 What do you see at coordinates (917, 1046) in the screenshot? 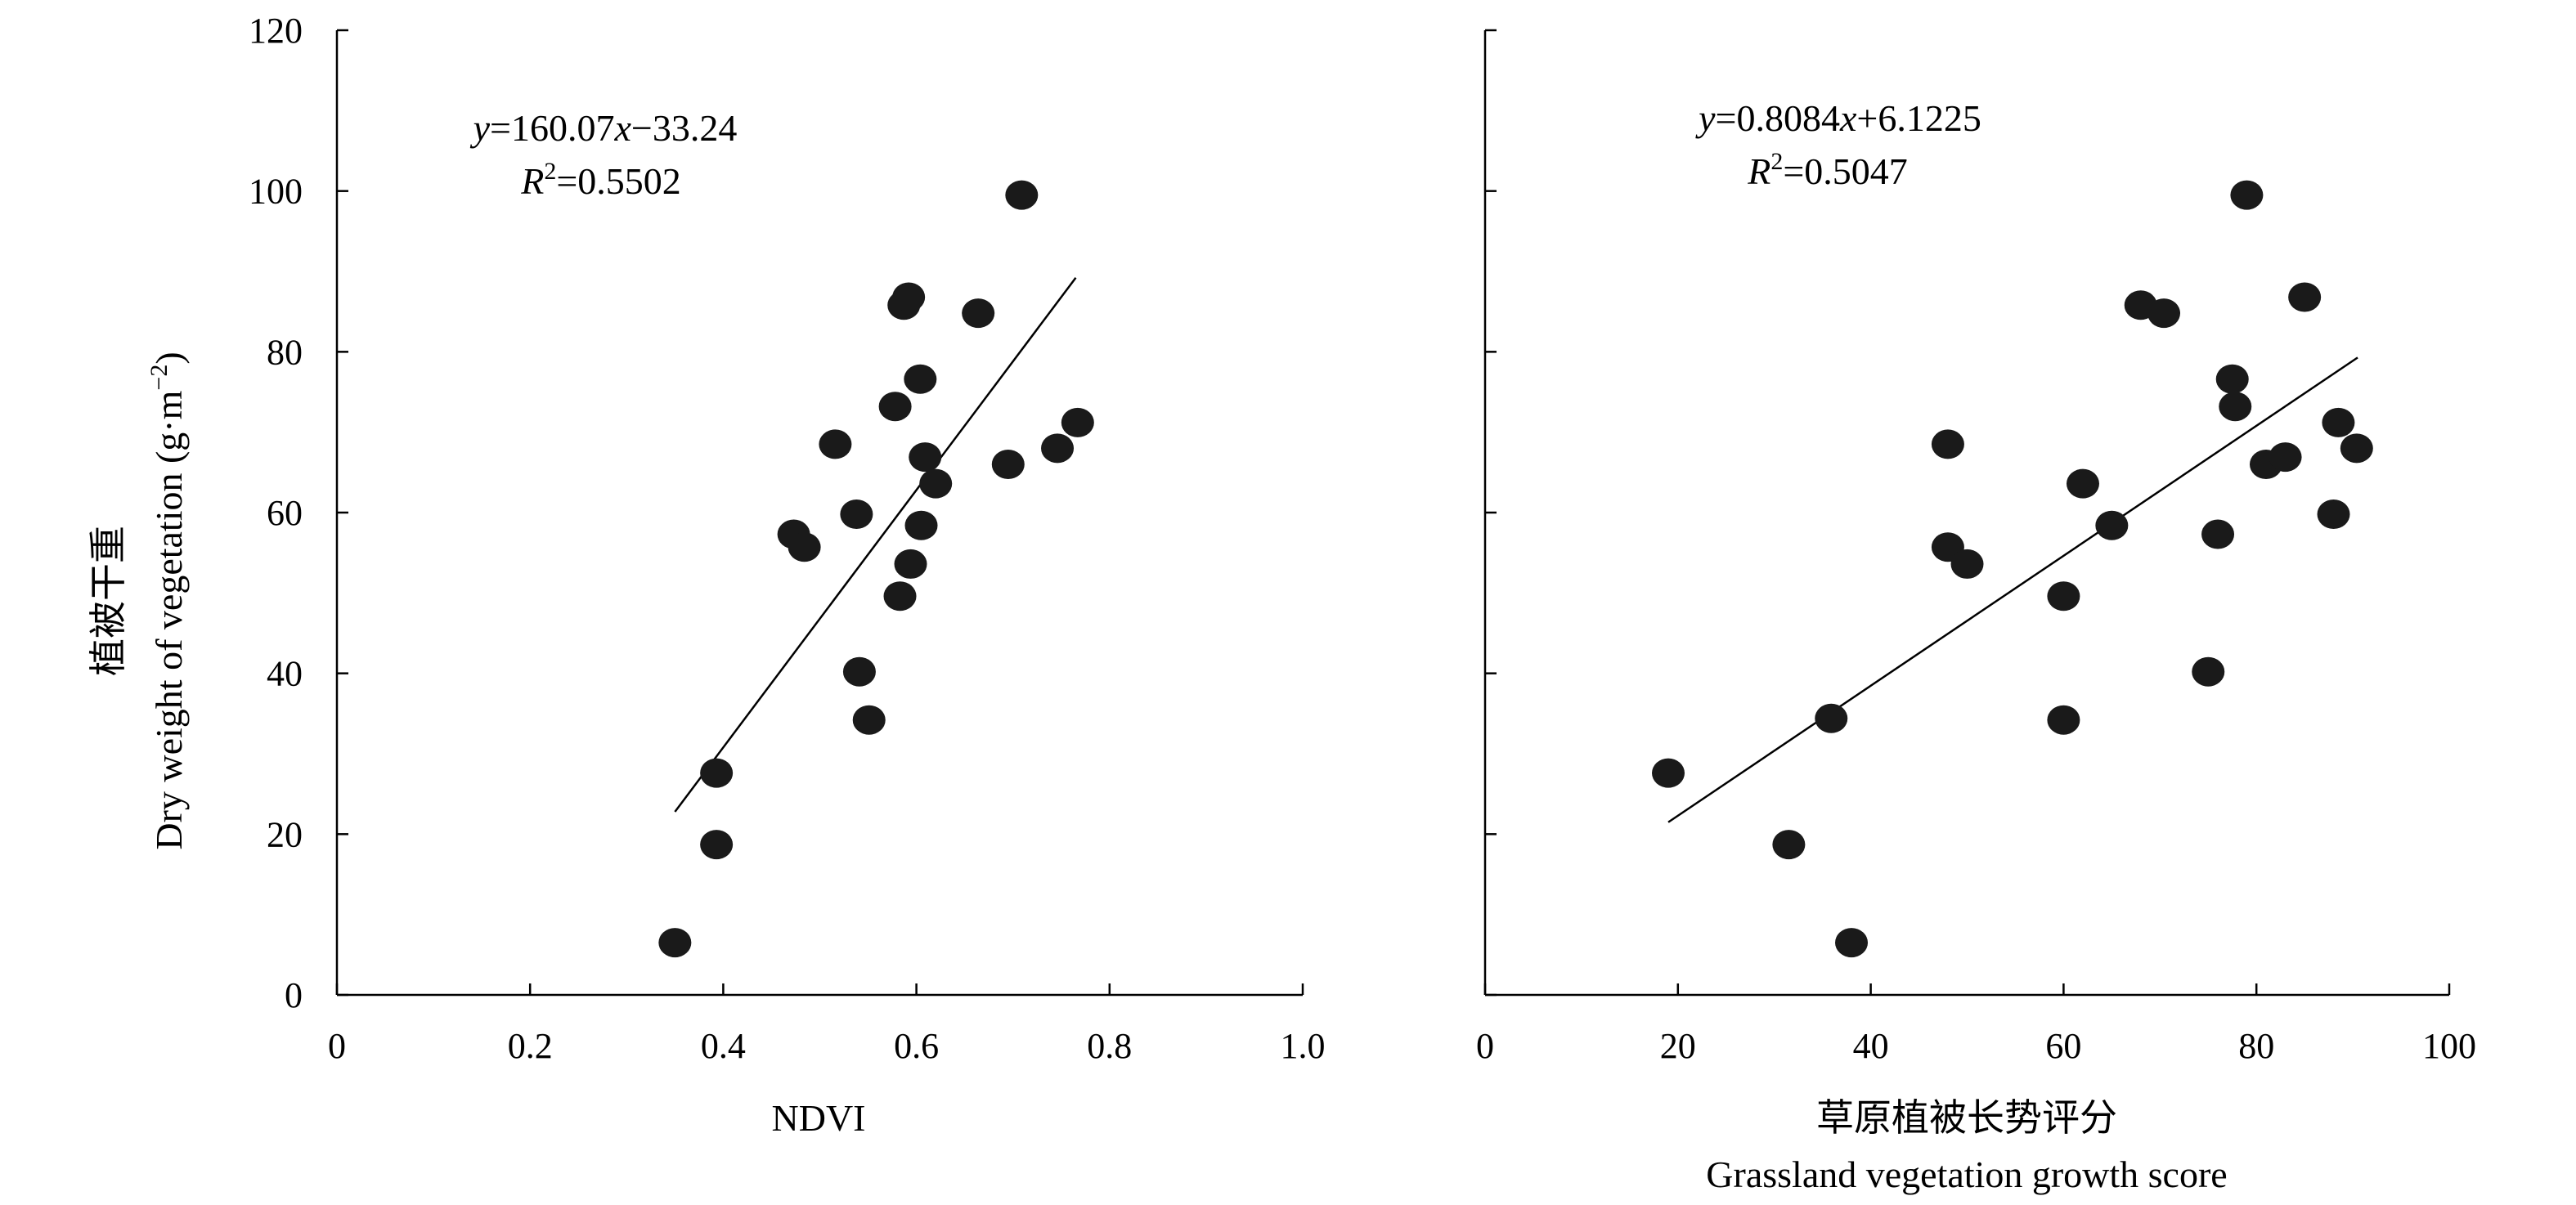
I see `ndvi-x-tick-label: 0.6` at bounding box center [917, 1046].